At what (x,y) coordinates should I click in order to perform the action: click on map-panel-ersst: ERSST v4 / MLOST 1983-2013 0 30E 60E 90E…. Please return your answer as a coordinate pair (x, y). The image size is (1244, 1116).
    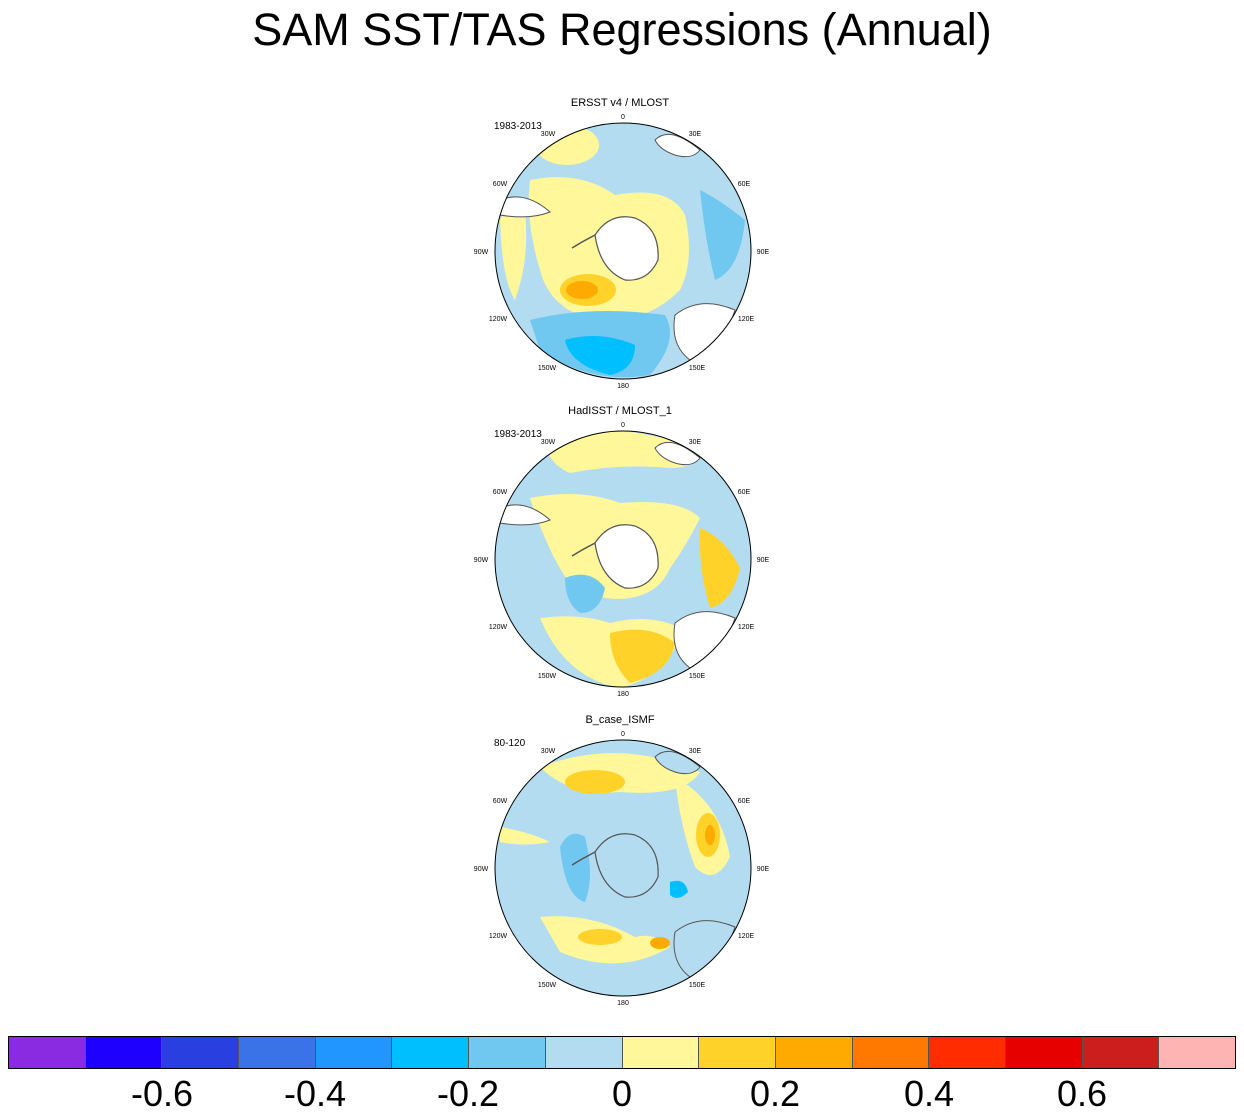
    Looking at the image, I should click on (620, 248).